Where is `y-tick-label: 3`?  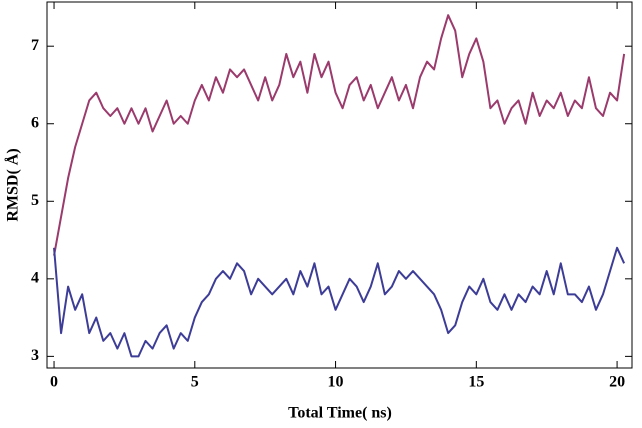
y-tick-label: 3 is located at coordinates (35, 355).